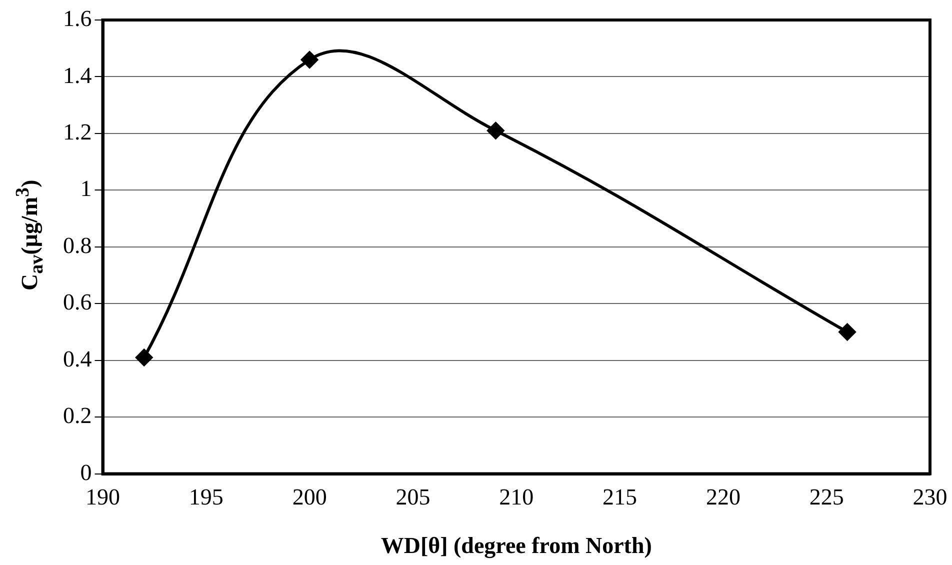  What do you see at coordinates (516, 546) in the screenshot?
I see `x-axis-title: WD[θ] (degree from North)` at bounding box center [516, 546].